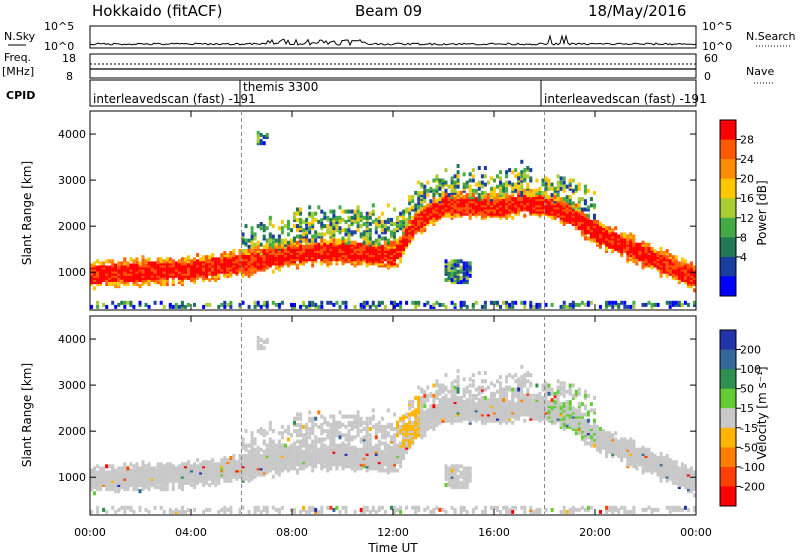 The height and width of the screenshot is (558, 800). Describe the element at coordinates (72, 272) in the screenshot. I see `y-tick-label: 1000` at that location.